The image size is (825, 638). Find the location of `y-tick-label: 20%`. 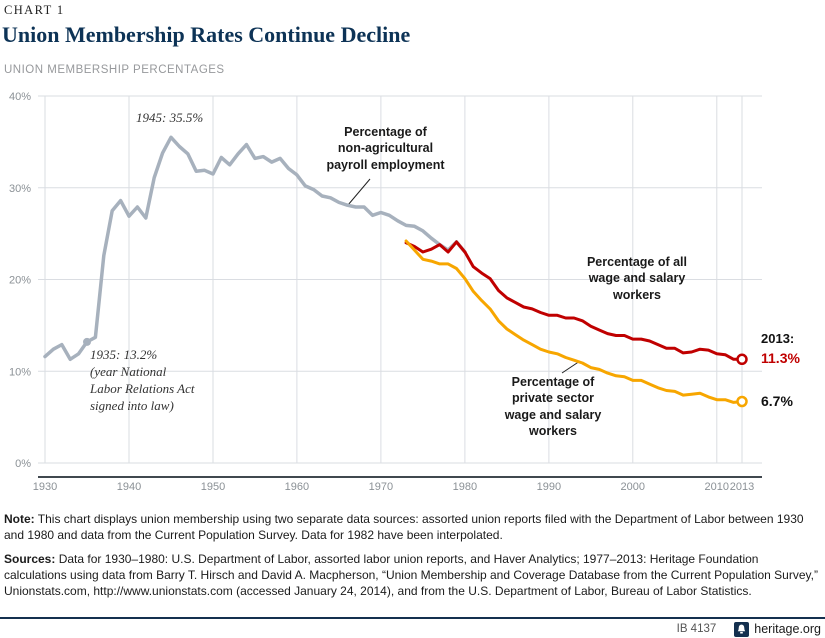

y-tick-label: 20% is located at coordinates (20, 281).